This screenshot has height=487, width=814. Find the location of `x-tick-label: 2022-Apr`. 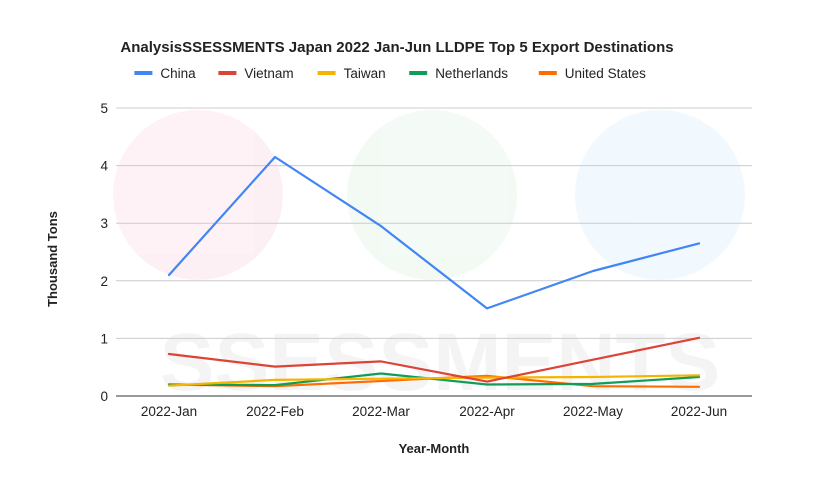

x-tick-label: 2022-Apr is located at coordinates (487, 411).